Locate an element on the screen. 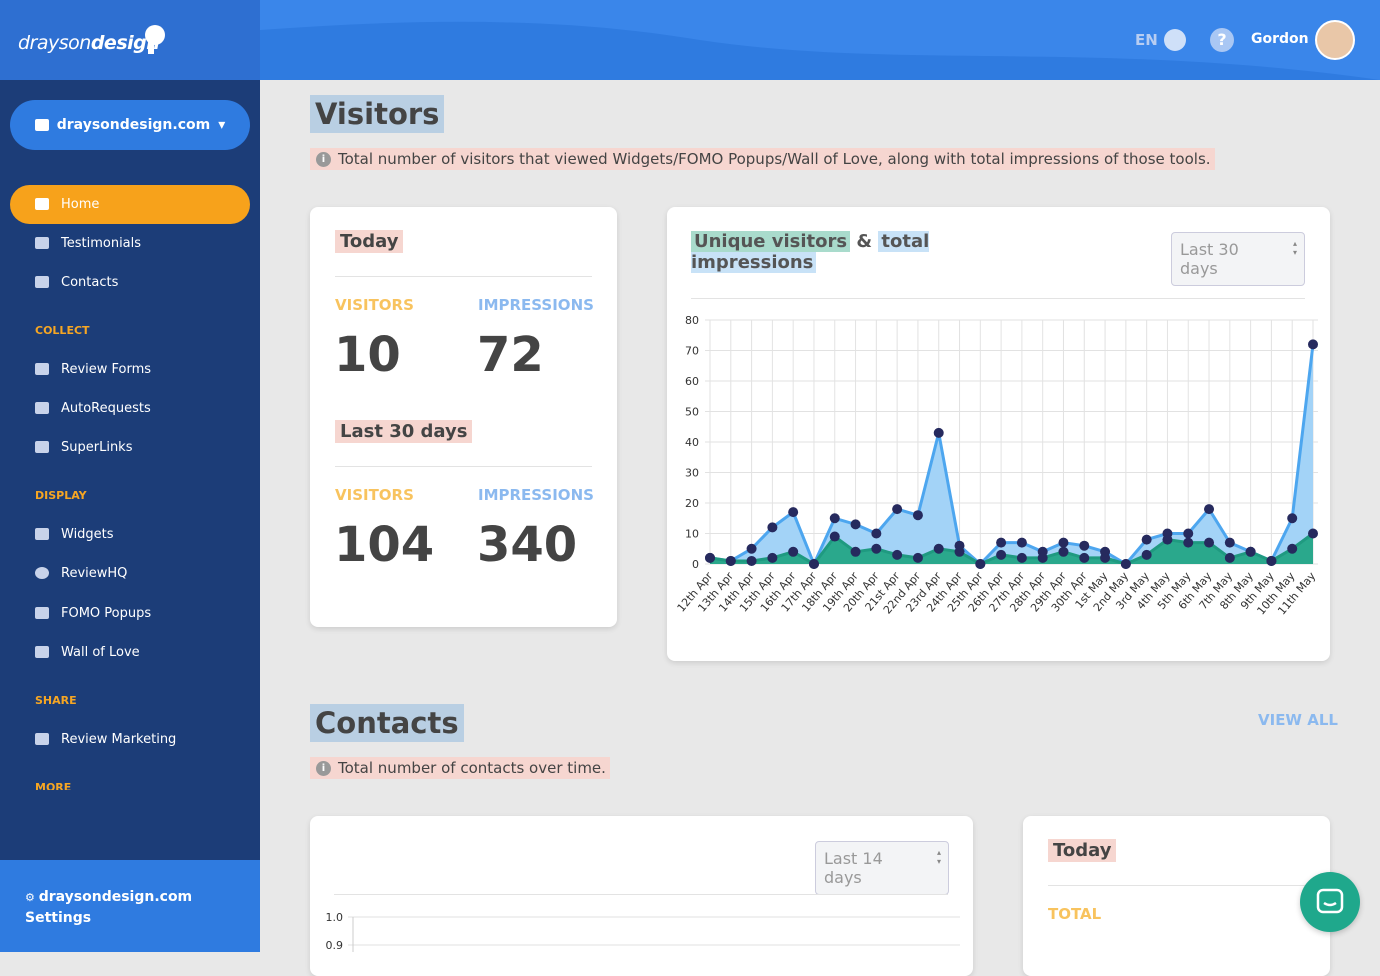  card-title: Last 30 days is located at coordinates (404, 431).